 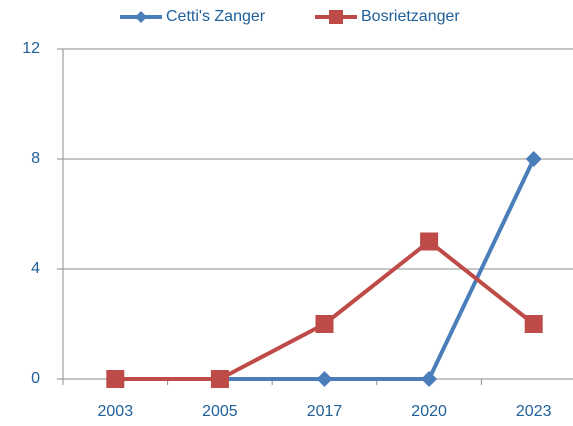 I want to click on x-tick-label: 2003, so click(x=116, y=411).